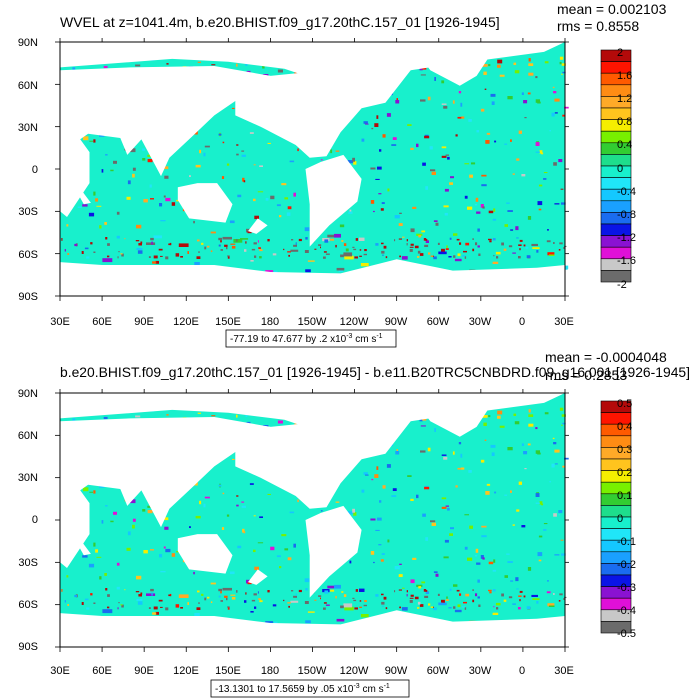  Describe the element at coordinates (28, 255) in the screenshot. I see `lat-label: 60S` at that location.